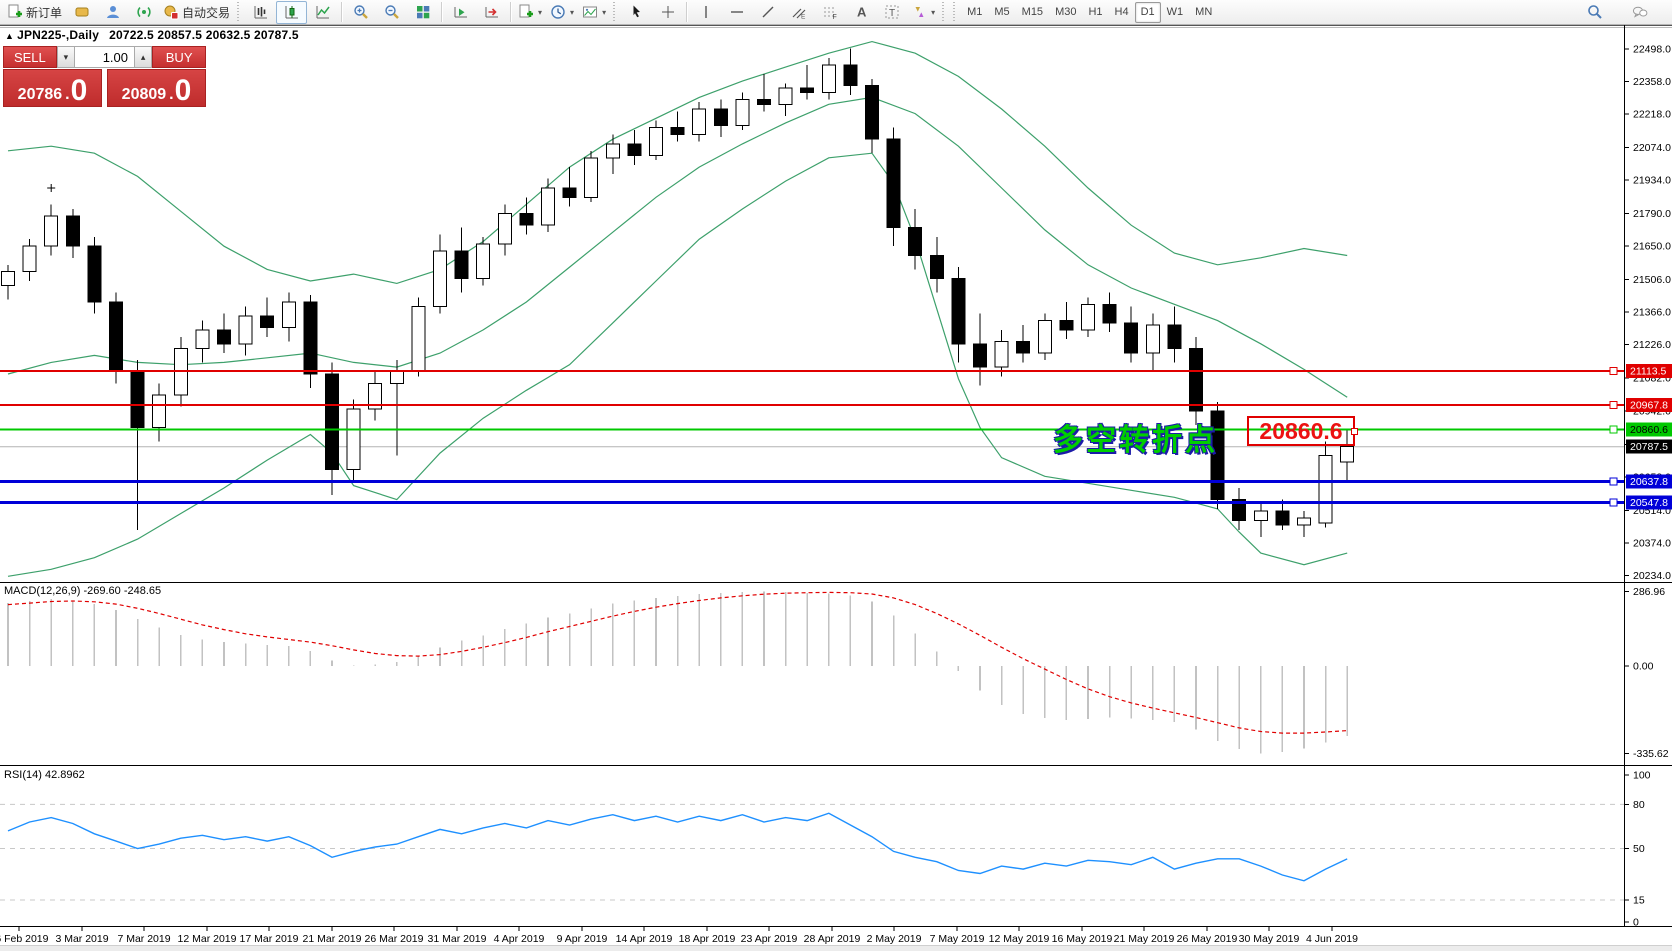 This screenshot has height=951, width=1672. What do you see at coordinates (1066, 12) in the screenshot?
I see `timeframe-m30-button: M30` at bounding box center [1066, 12].